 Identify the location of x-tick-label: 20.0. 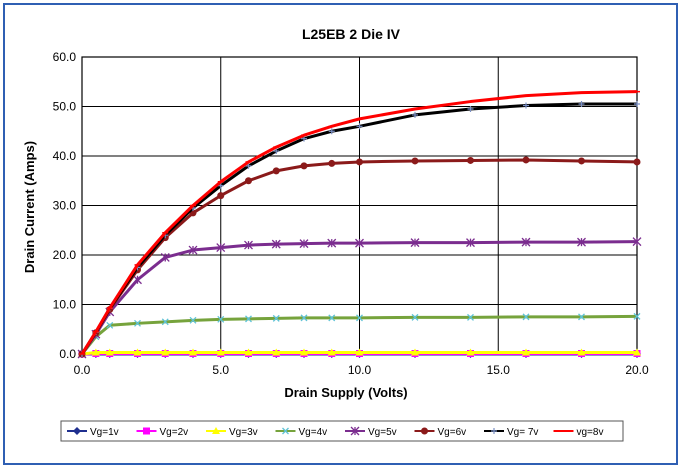
(637, 370).